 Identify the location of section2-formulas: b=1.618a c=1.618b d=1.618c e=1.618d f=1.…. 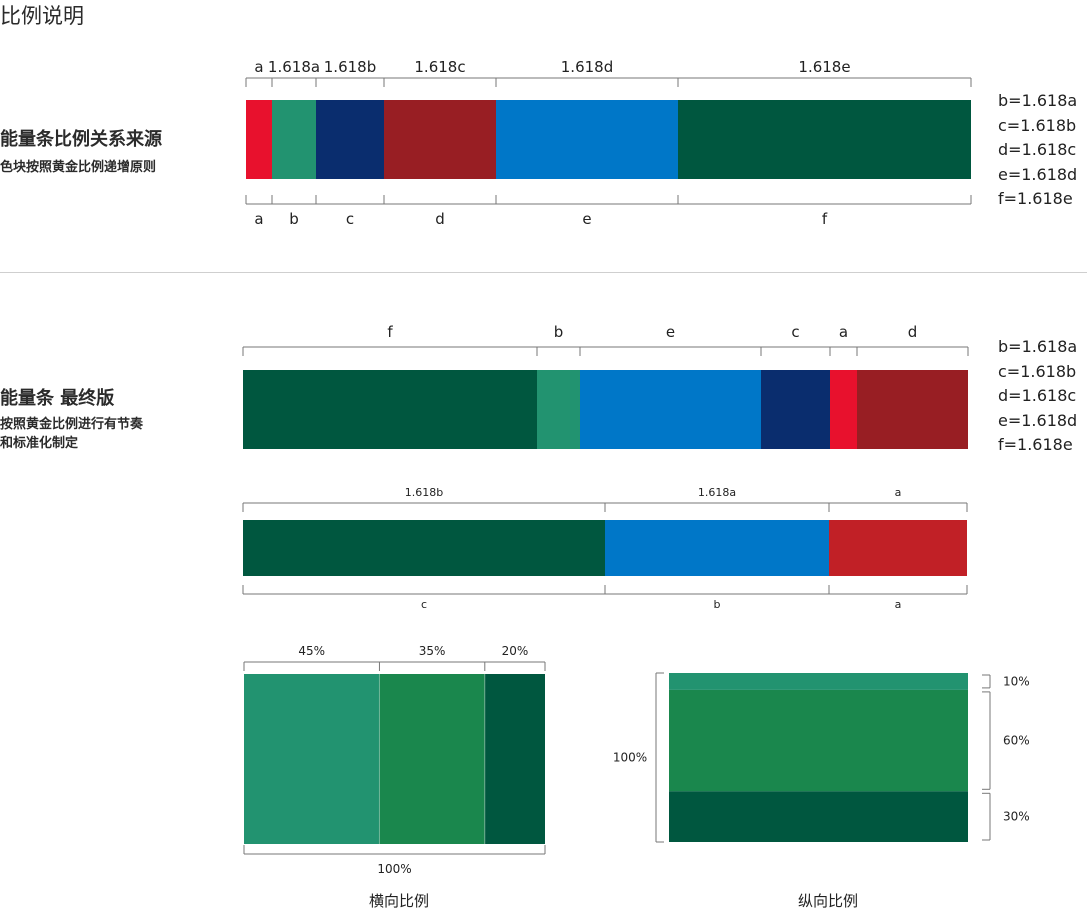
(1038, 396).